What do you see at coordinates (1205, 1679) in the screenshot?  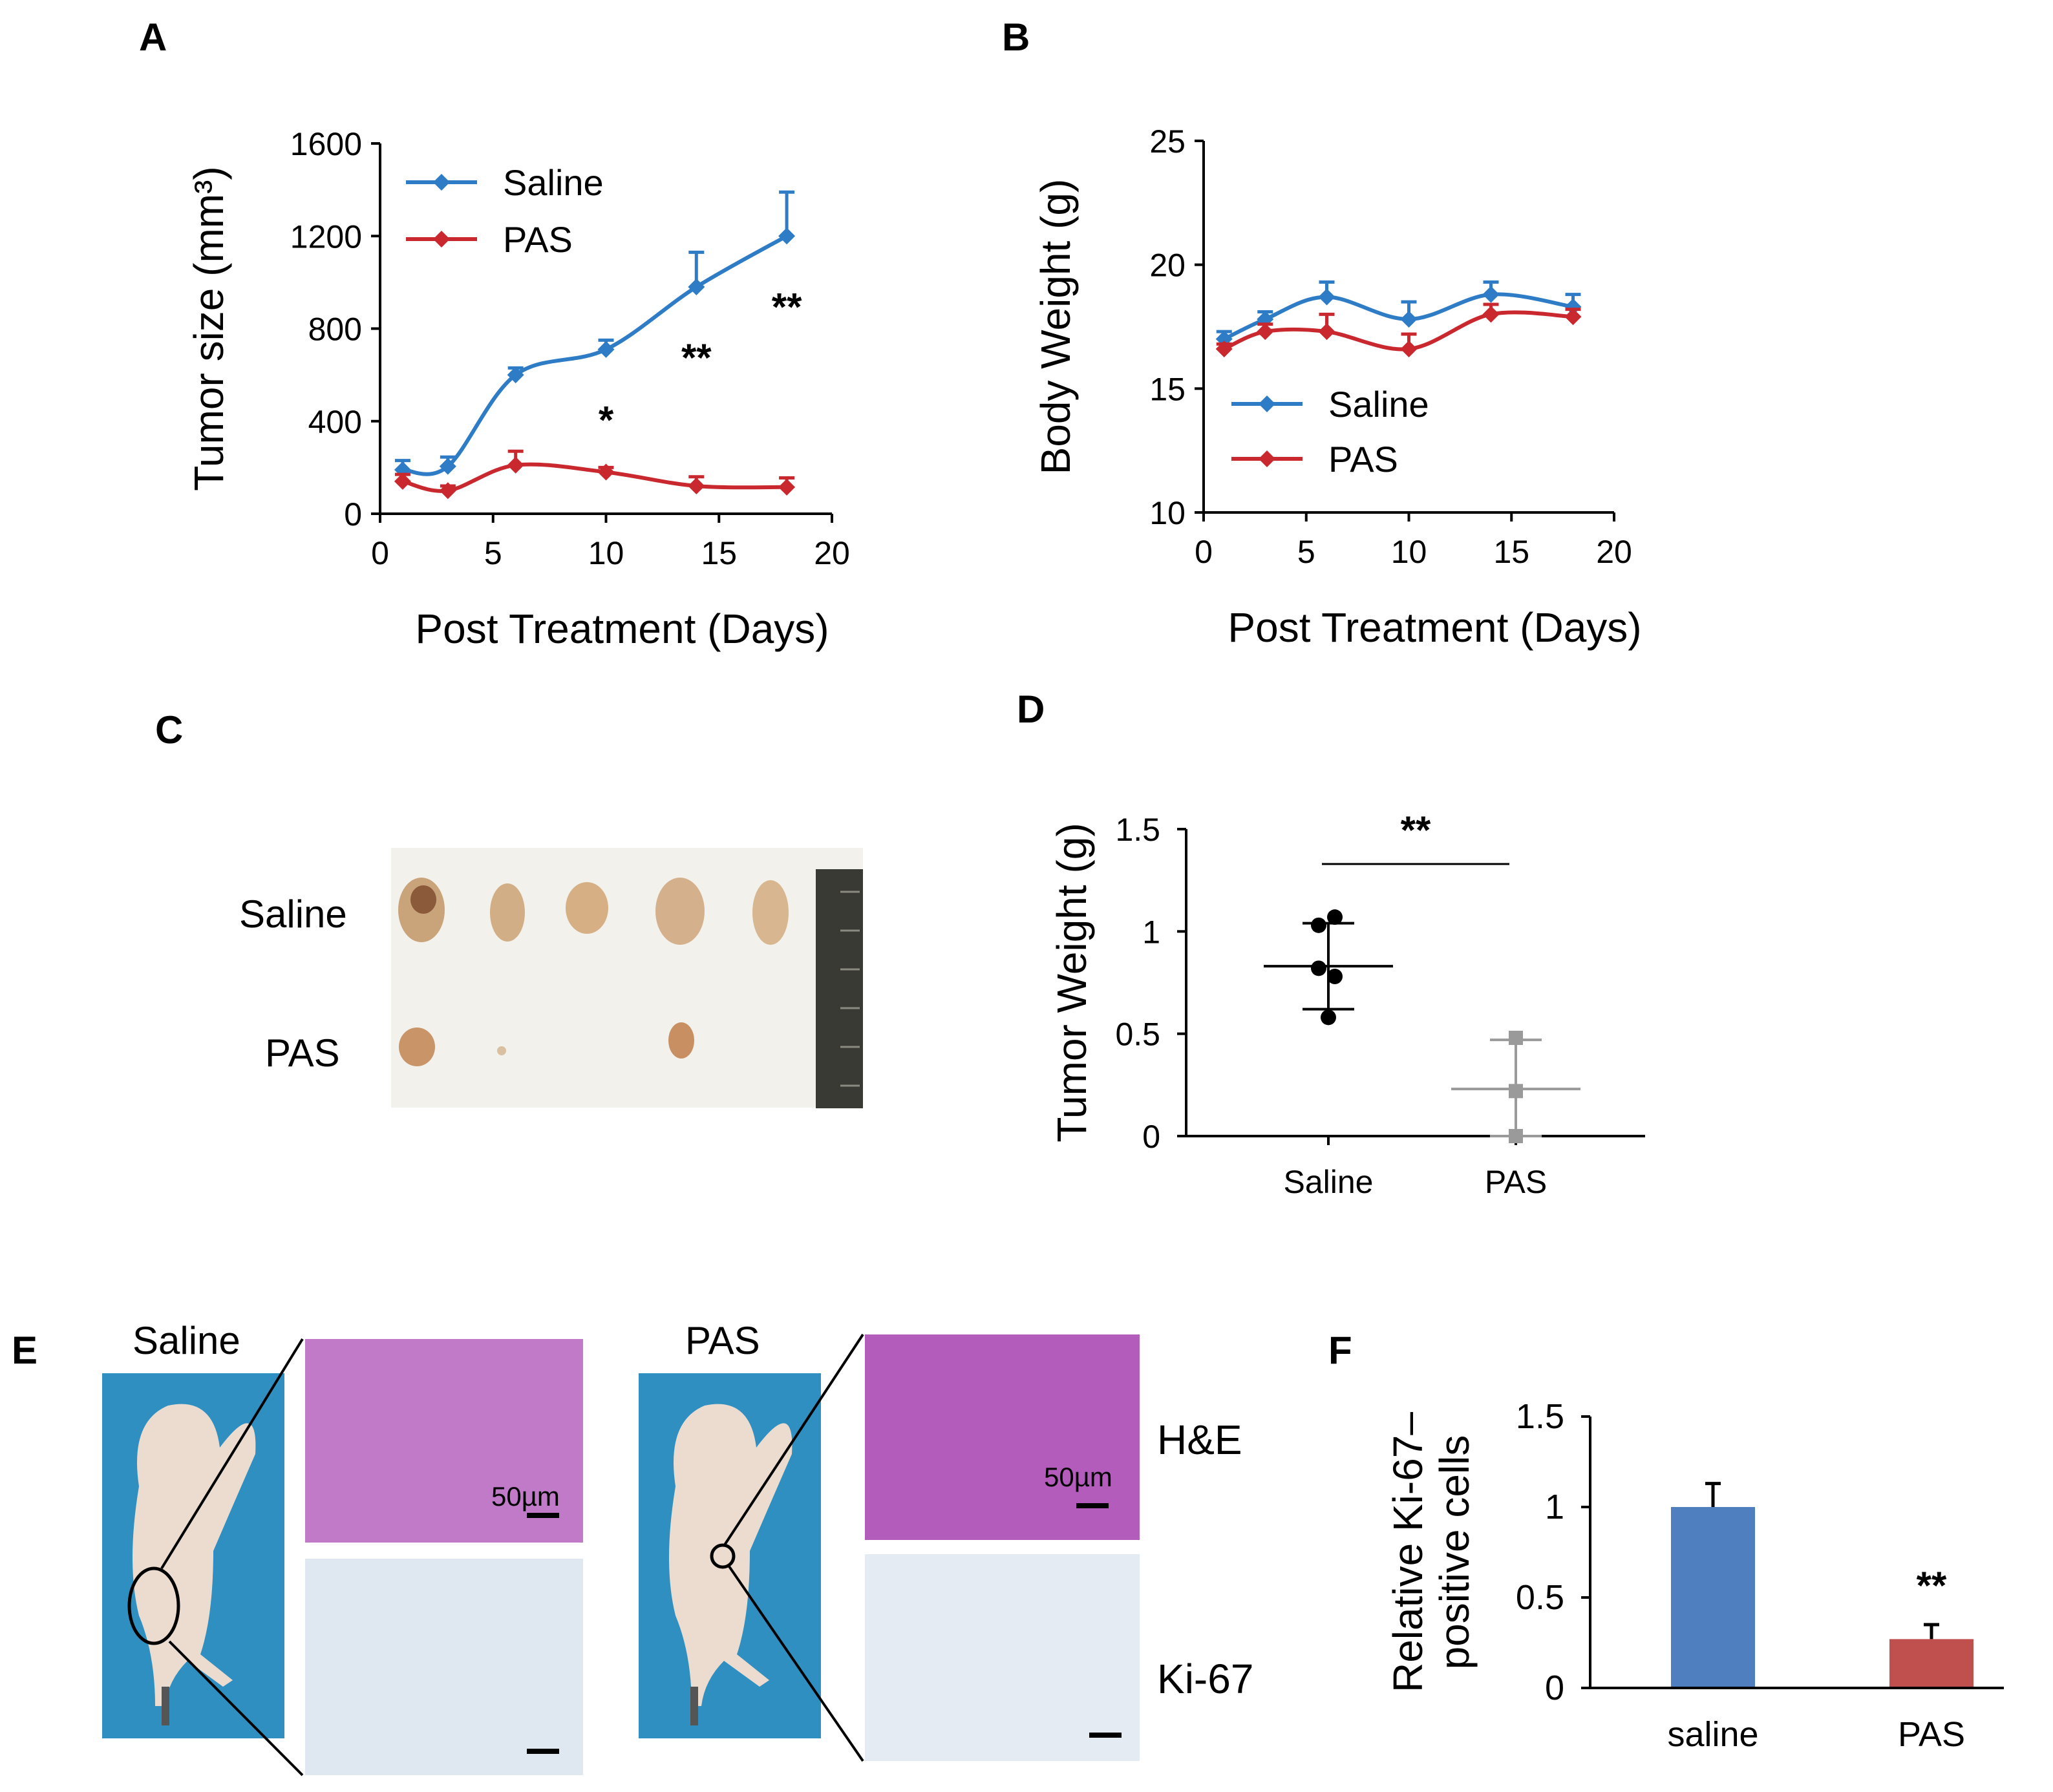 I see `stain-label-ki67: Ki-67` at bounding box center [1205, 1679].